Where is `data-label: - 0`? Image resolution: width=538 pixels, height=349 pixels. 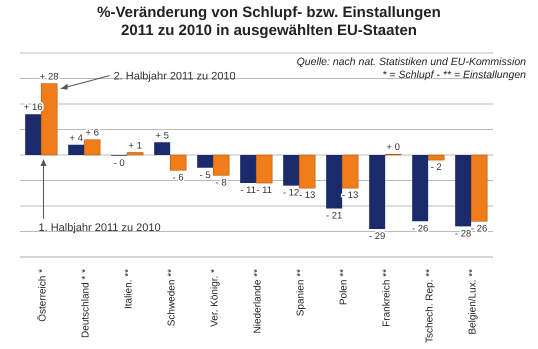 data-label: - 0 is located at coordinates (119, 163).